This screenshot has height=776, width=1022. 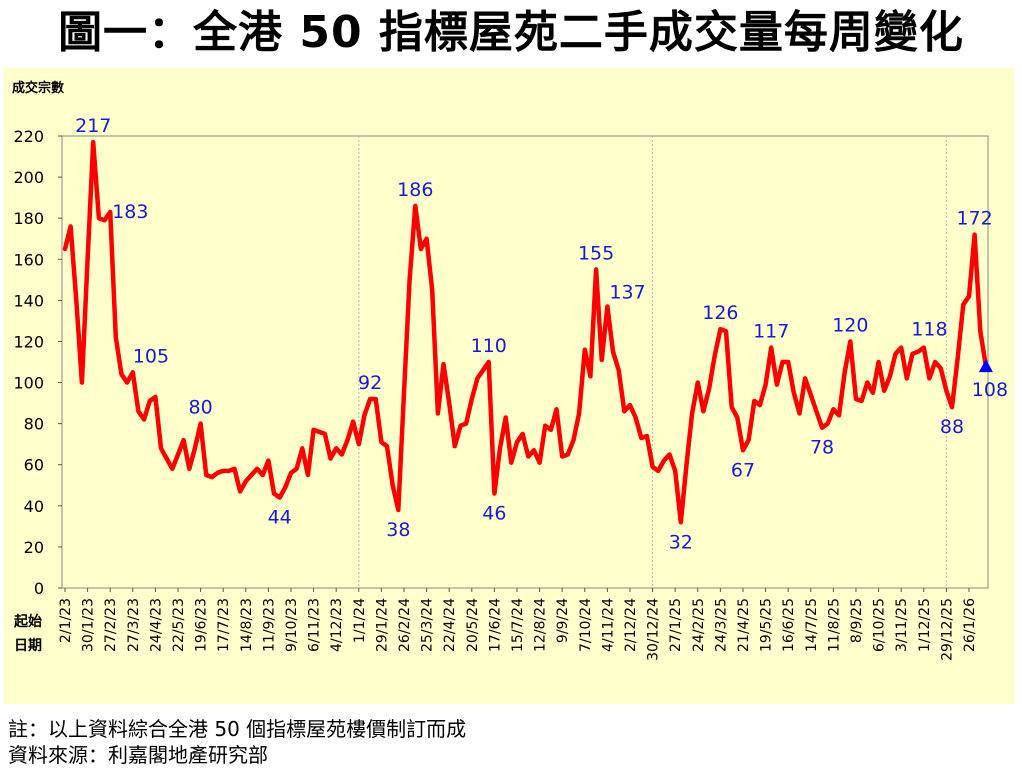 What do you see at coordinates (28, 300) in the screenshot?
I see `y-tick-label: 140` at bounding box center [28, 300].